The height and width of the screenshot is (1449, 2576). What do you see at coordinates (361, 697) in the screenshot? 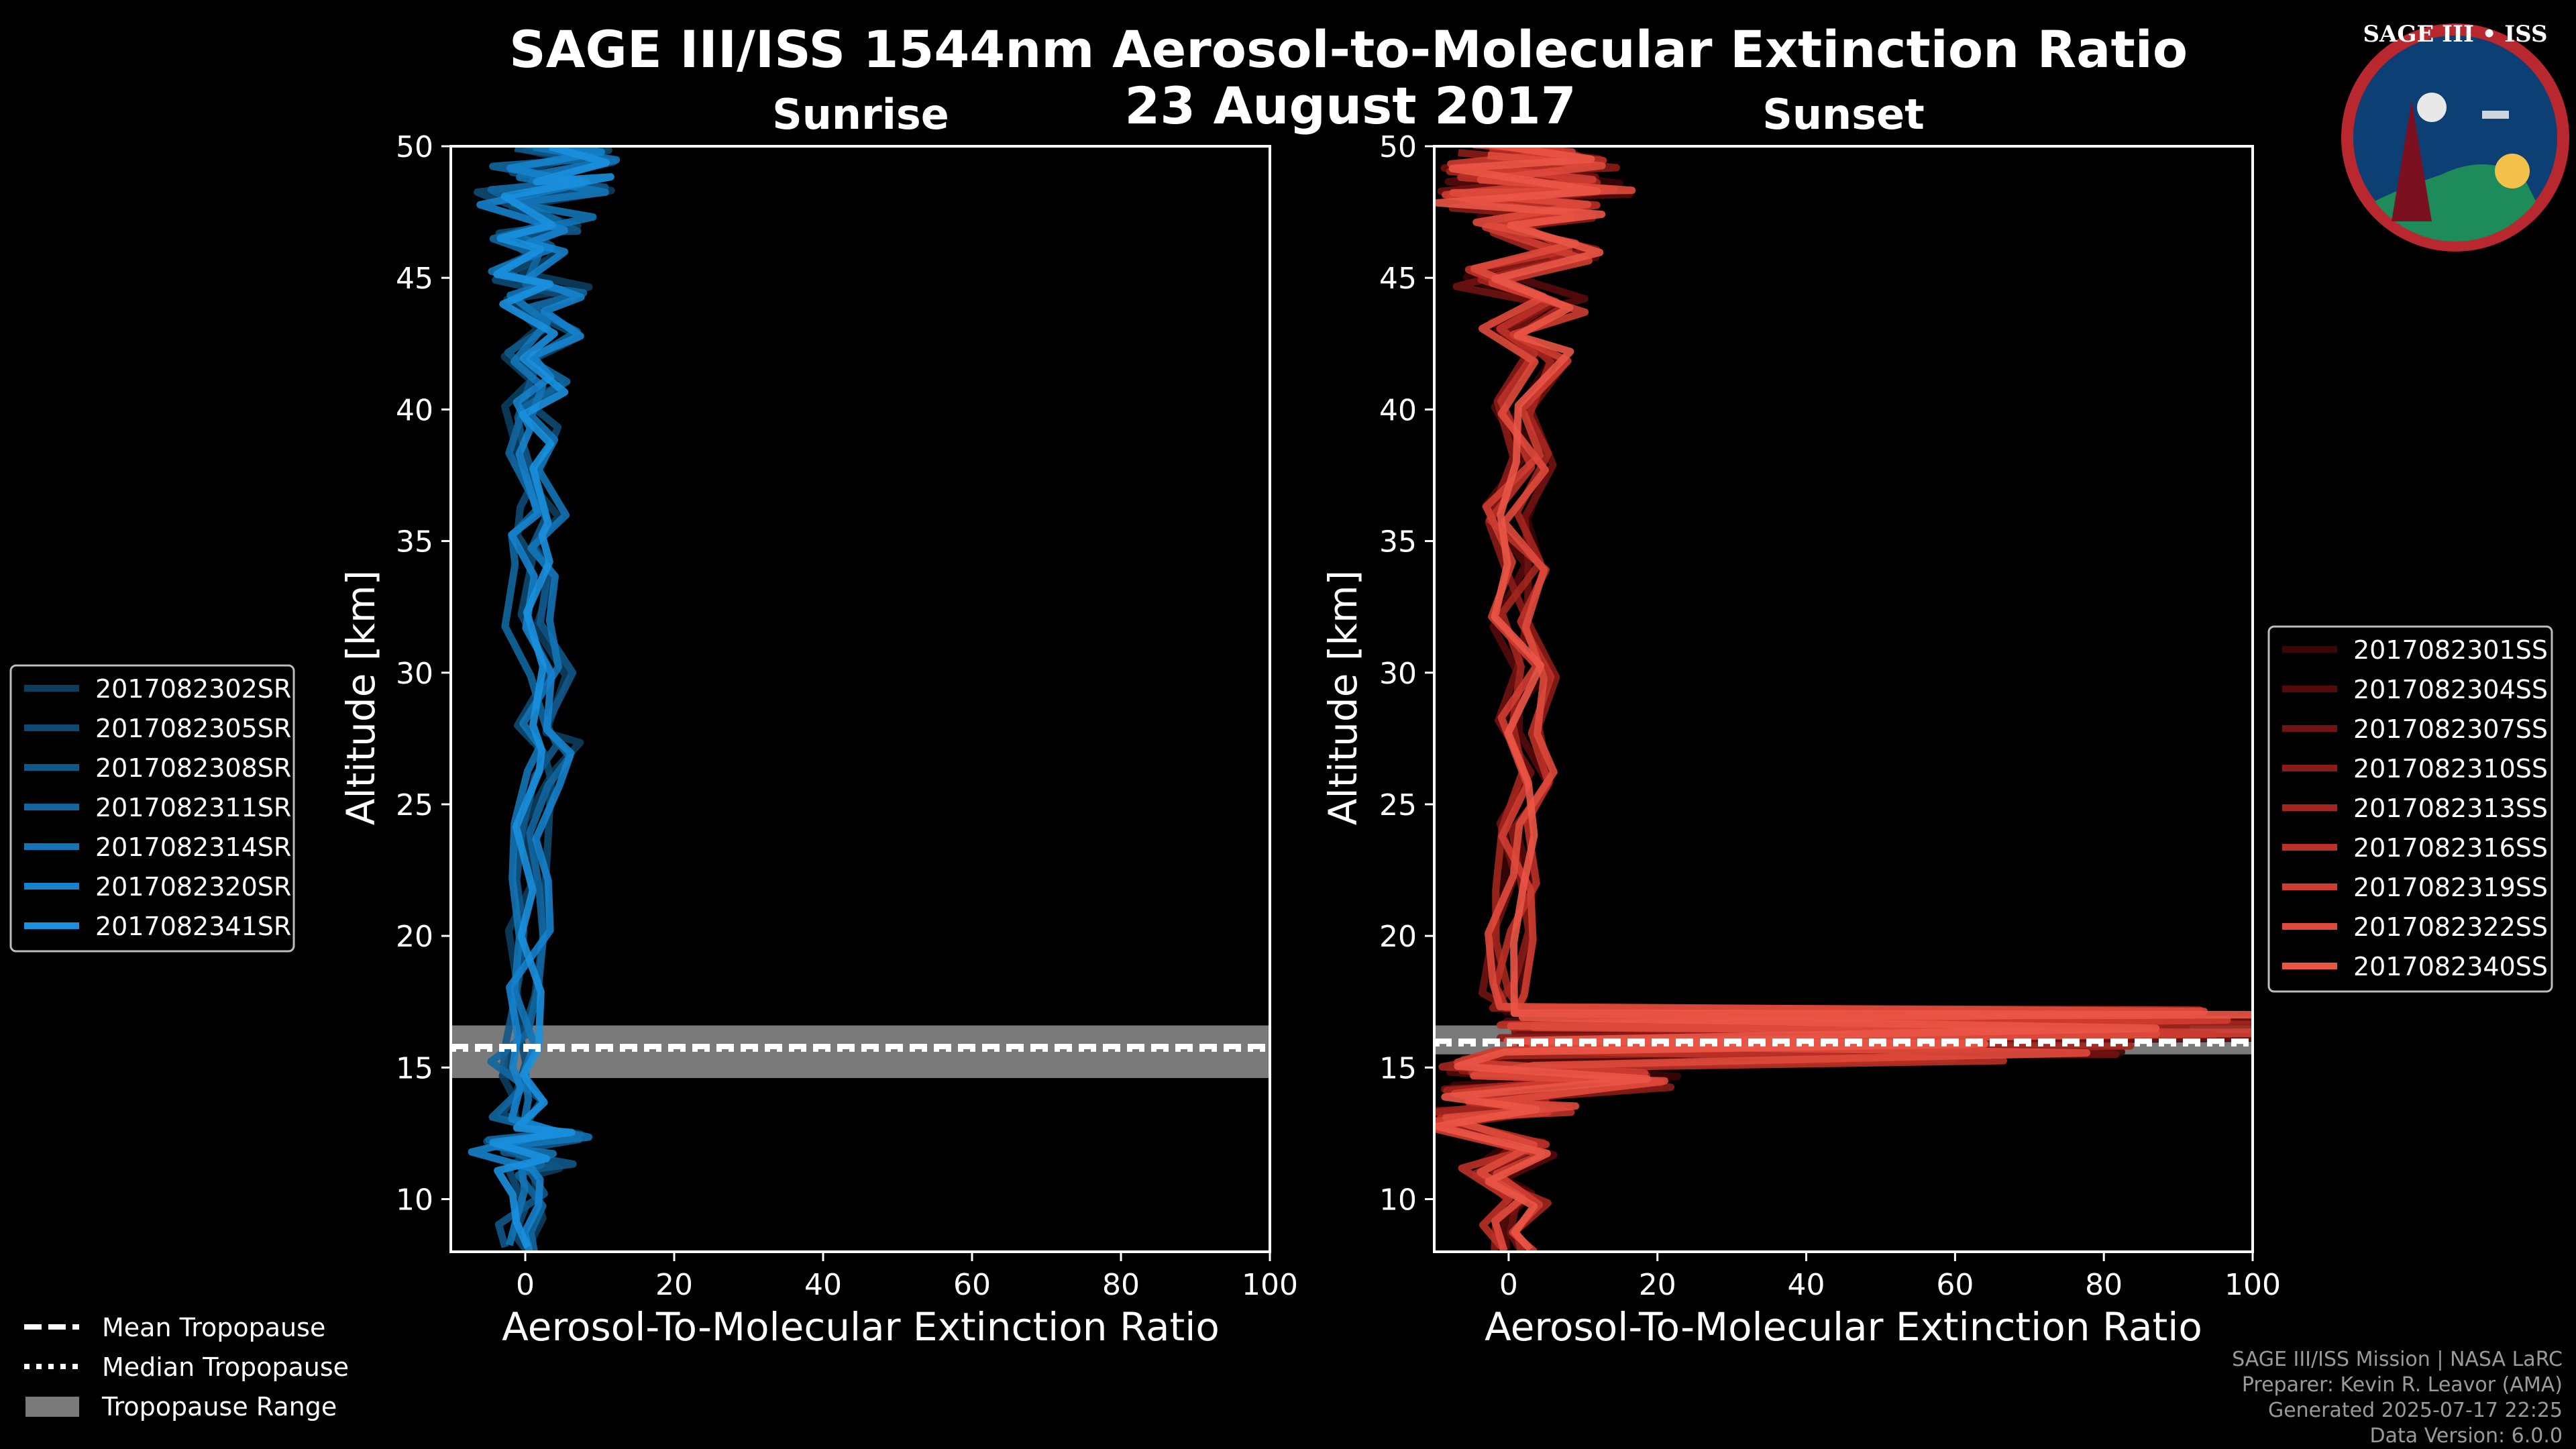
I see `ylabel-sunrise: Altitude [km]` at bounding box center [361, 697].